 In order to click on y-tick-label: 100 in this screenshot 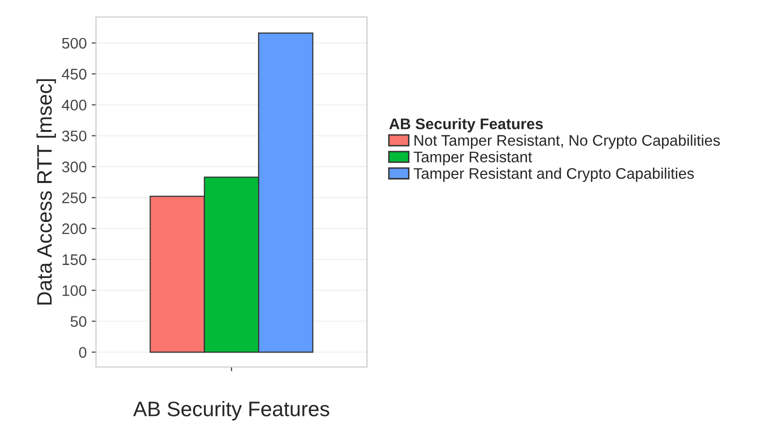, I will do `click(74, 290)`.